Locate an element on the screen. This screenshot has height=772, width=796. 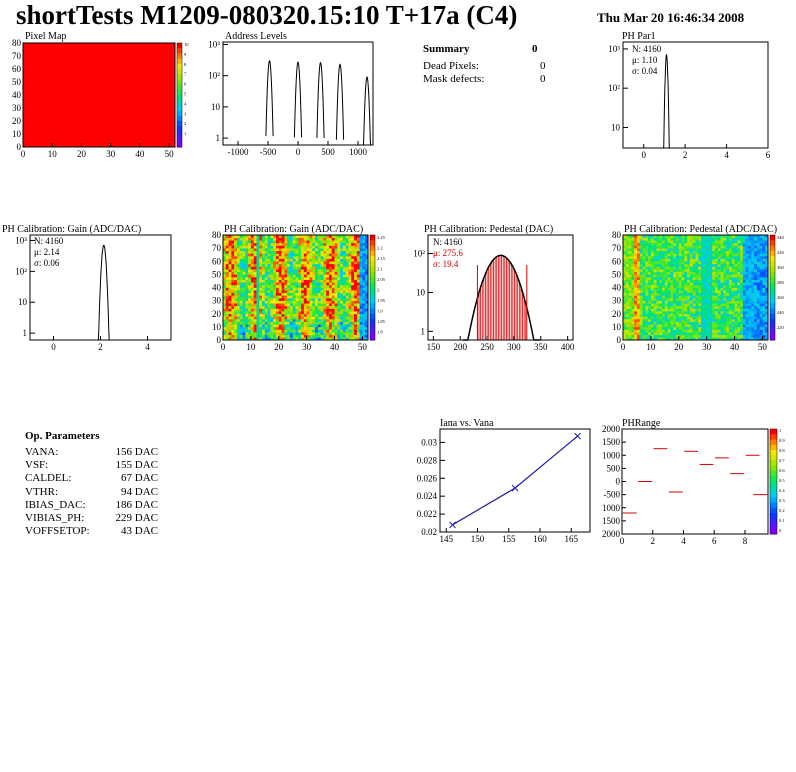
stat-mean: μ: 2.14 is located at coordinates (47, 252).